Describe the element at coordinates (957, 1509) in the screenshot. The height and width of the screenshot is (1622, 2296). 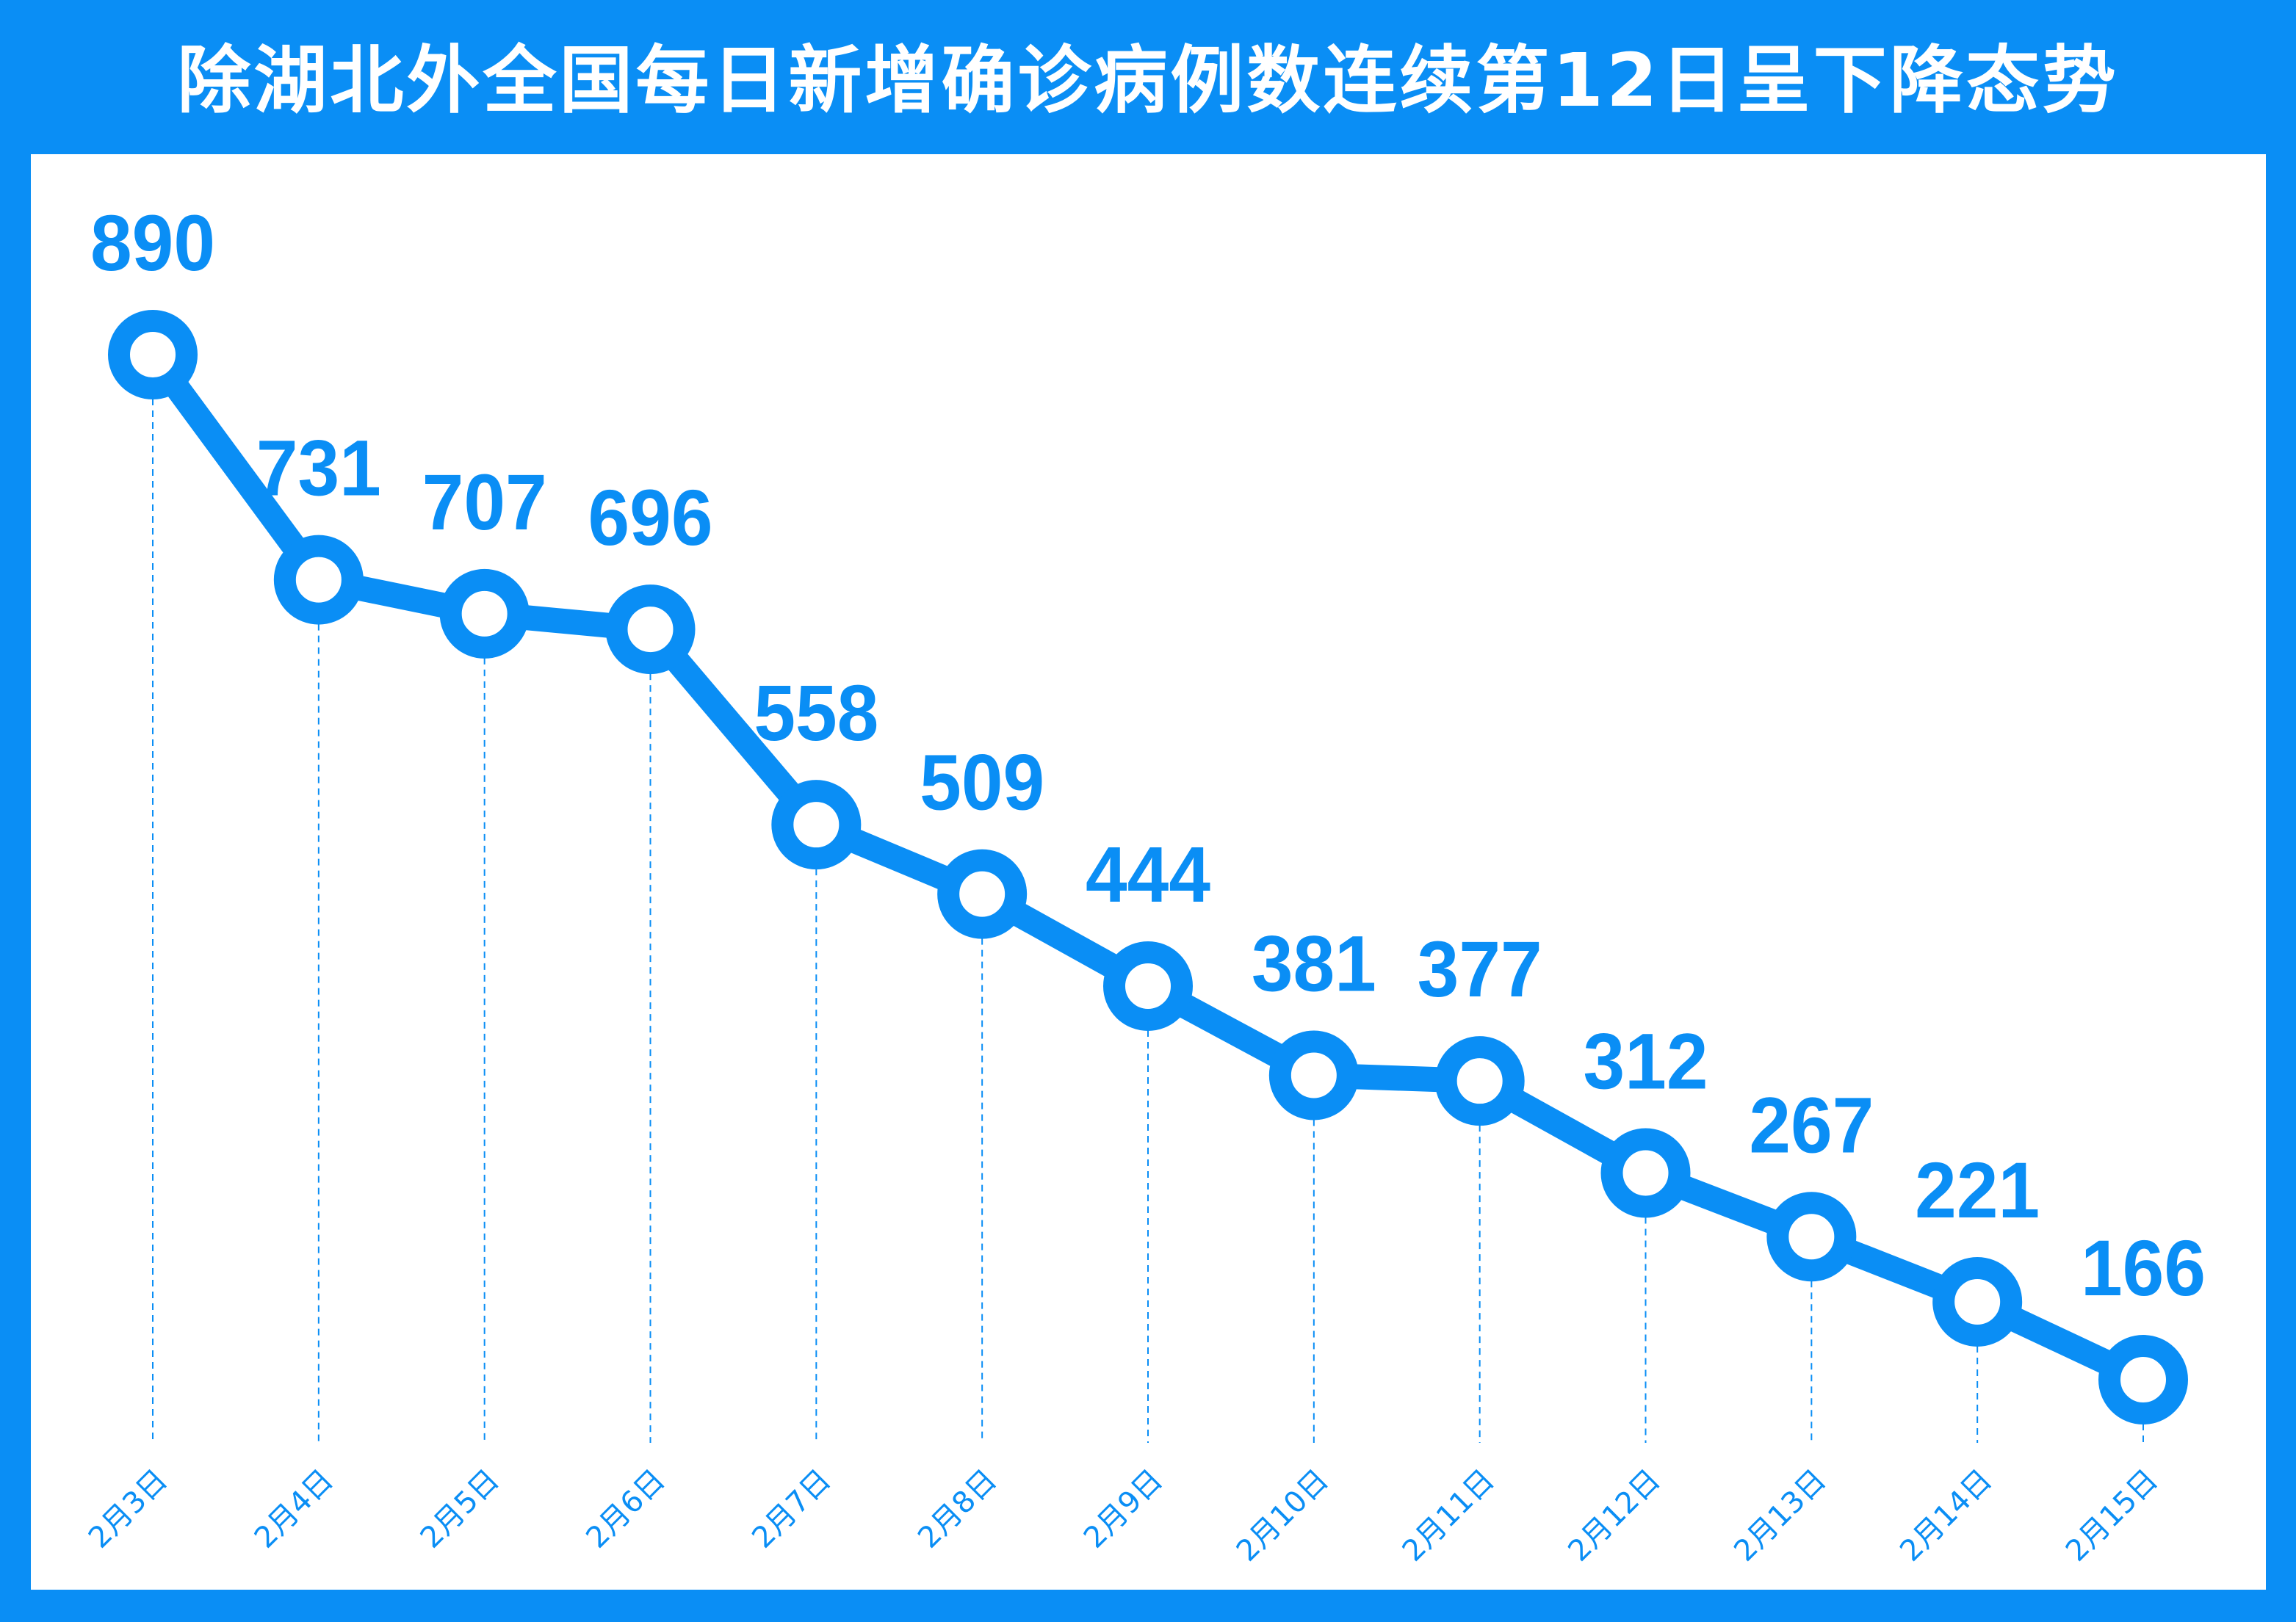
I see `x-tick-label: 2月8日` at that location.